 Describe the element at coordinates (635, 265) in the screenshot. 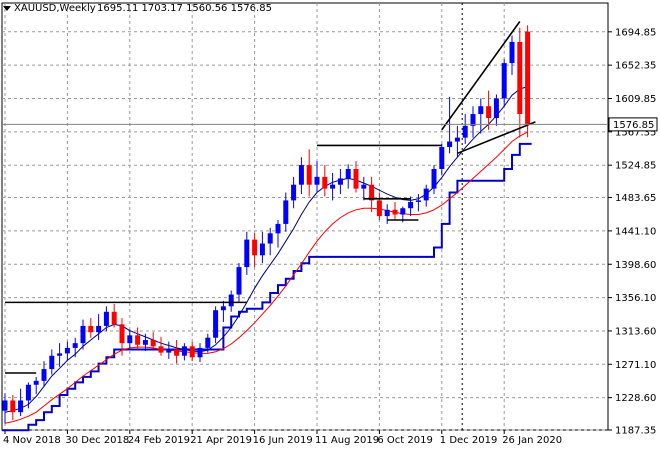

I see `y-tick-label: 1398.60` at that location.